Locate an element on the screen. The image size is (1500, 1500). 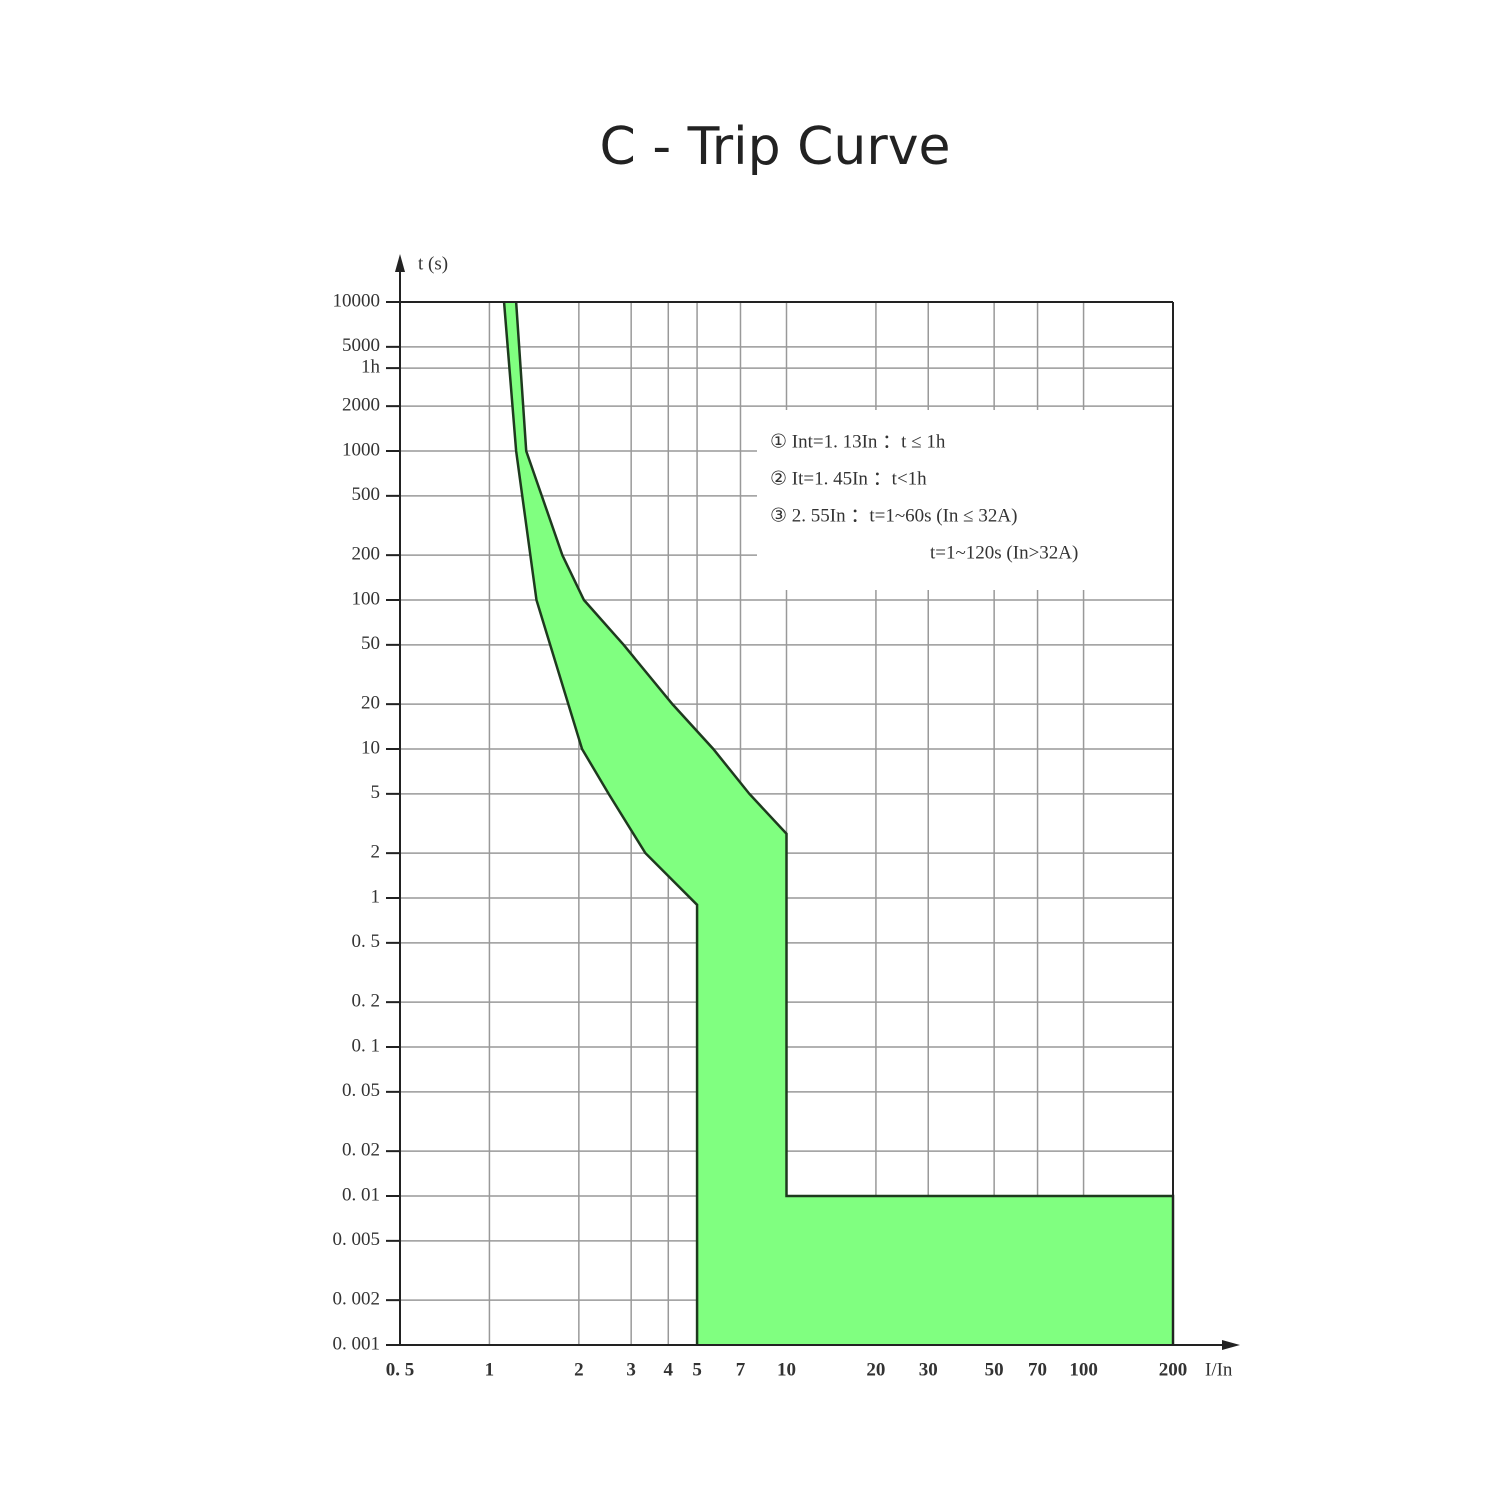
x-tick-label: 1 is located at coordinates (490, 1369).